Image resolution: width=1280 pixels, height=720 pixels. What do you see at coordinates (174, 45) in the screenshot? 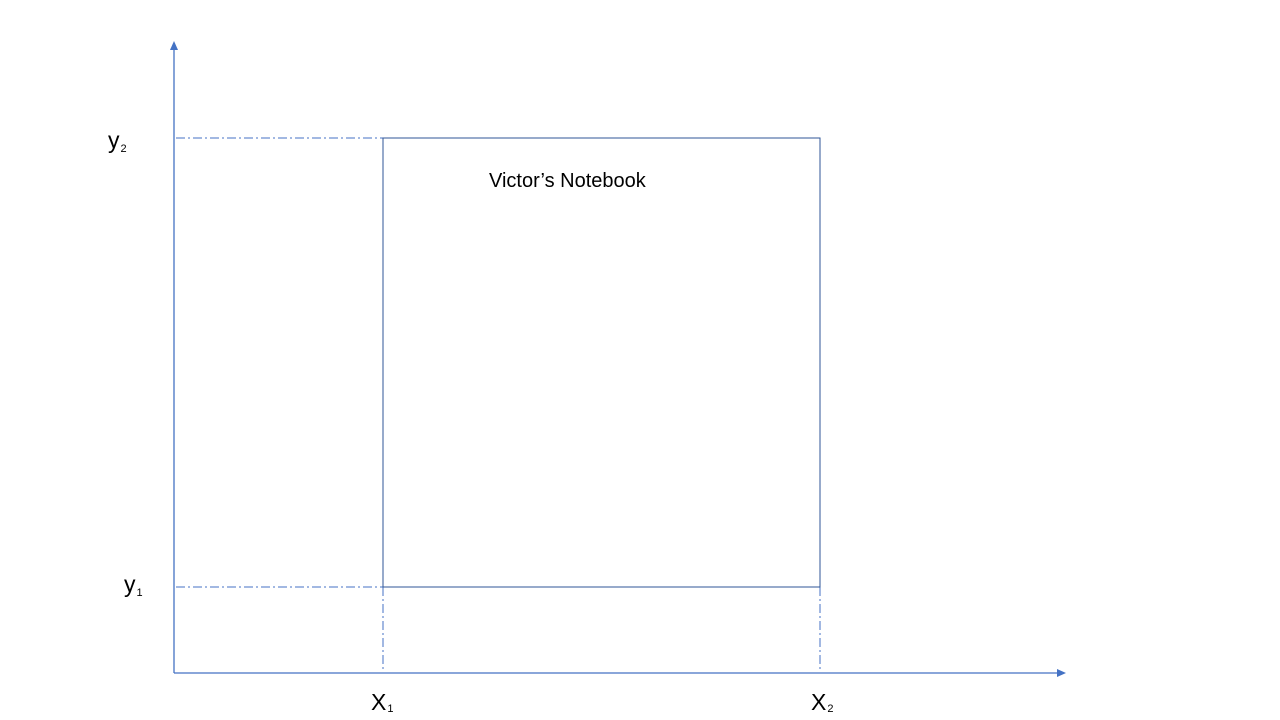
I see `y-axis-arrow-icon` at bounding box center [174, 45].